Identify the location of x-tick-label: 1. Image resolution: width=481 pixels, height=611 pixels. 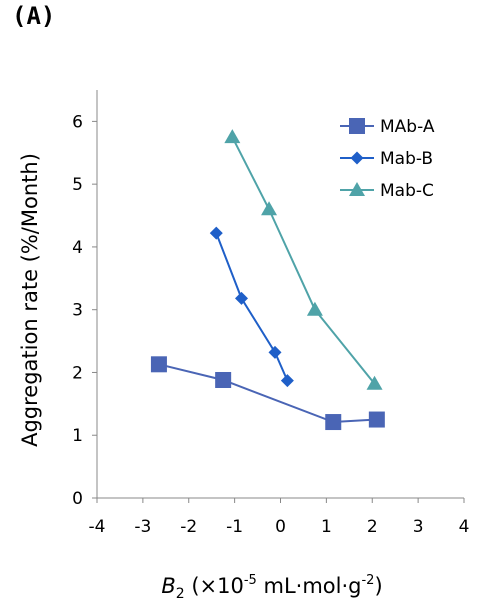
(326, 527).